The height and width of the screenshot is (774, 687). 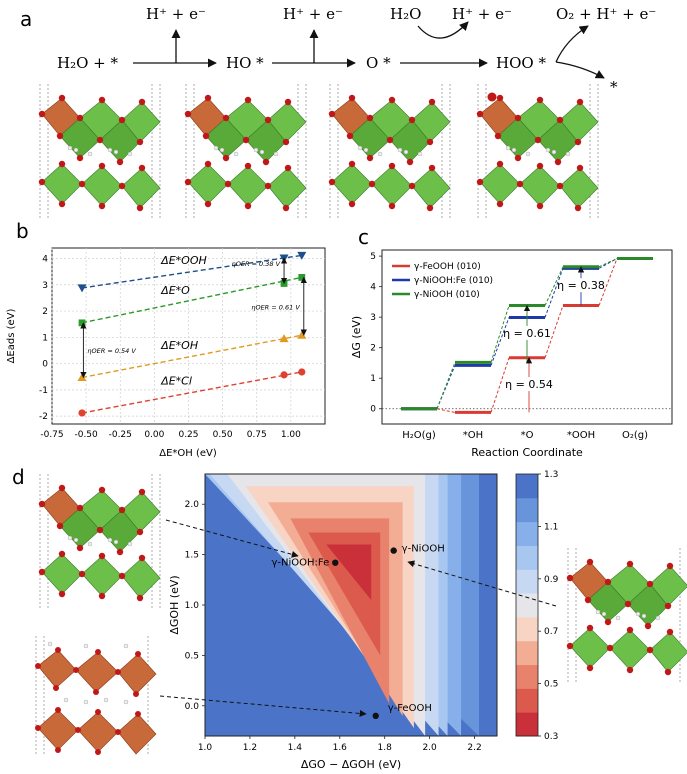 What do you see at coordinates (419, 435) in the screenshot?
I see `xtick-c: H₂O(g)` at bounding box center [419, 435].